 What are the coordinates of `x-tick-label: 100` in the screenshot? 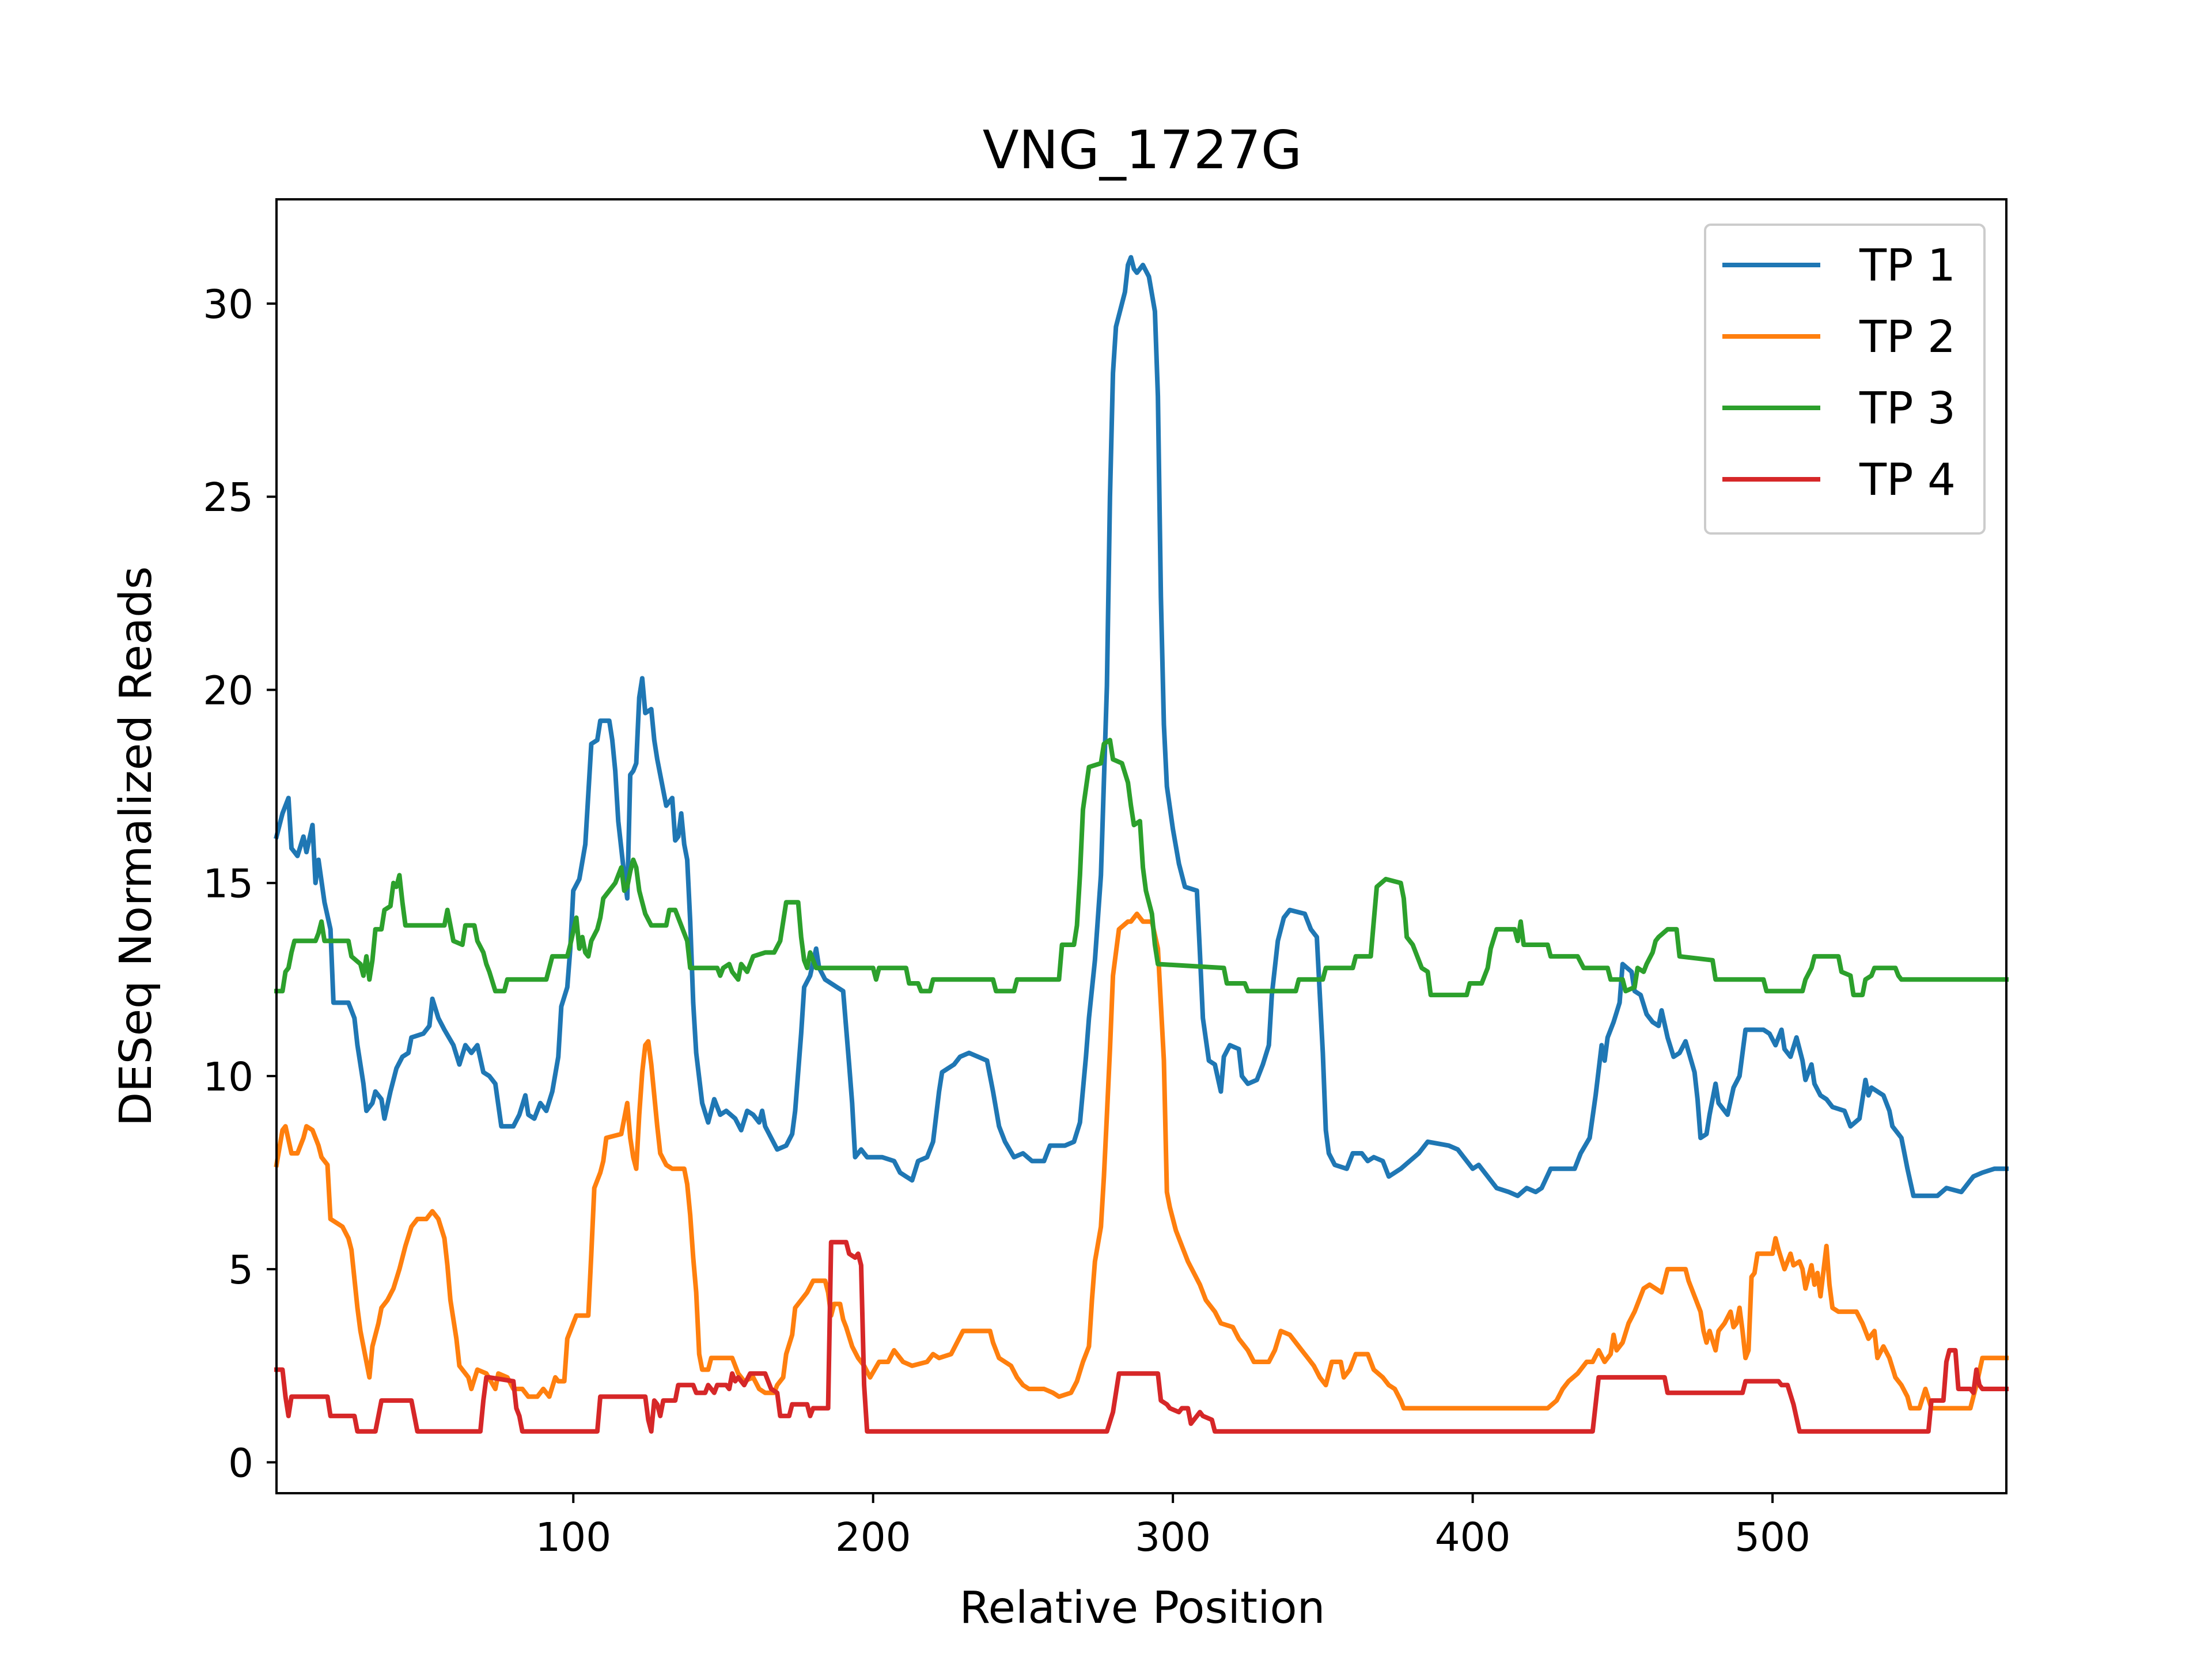 It's located at (573, 1538).